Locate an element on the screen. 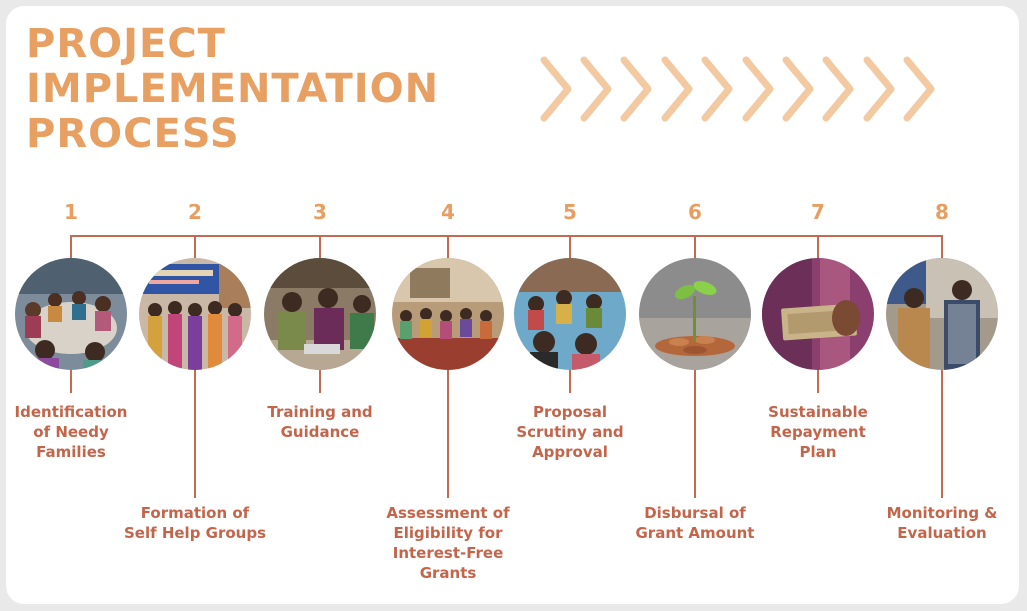 This screenshot has height=611, width=1027. step-4-photo is located at coordinates (448, 314).